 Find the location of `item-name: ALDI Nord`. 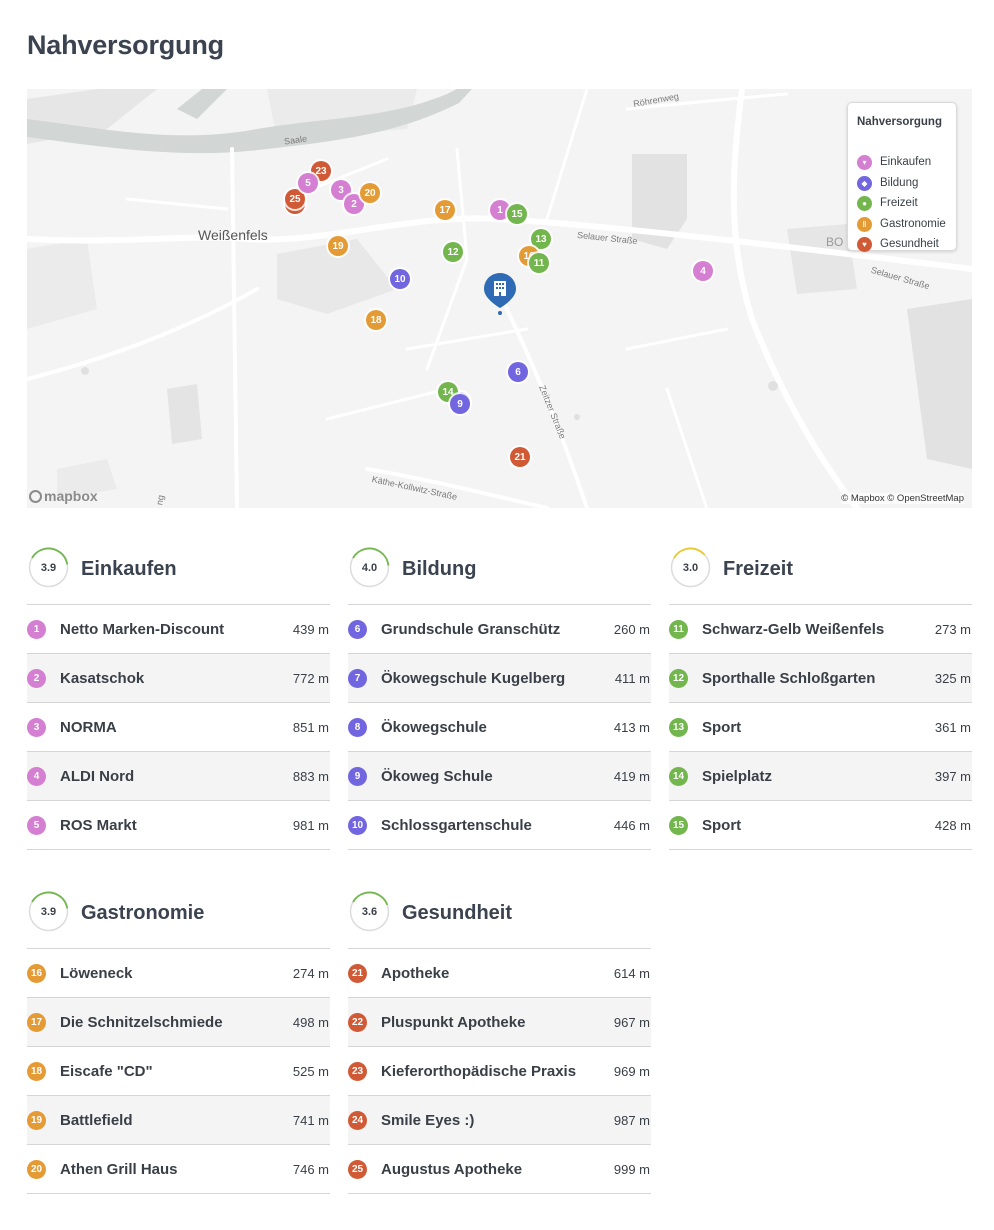

item-name: ALDI Nord is located at coordinates (97, 776).